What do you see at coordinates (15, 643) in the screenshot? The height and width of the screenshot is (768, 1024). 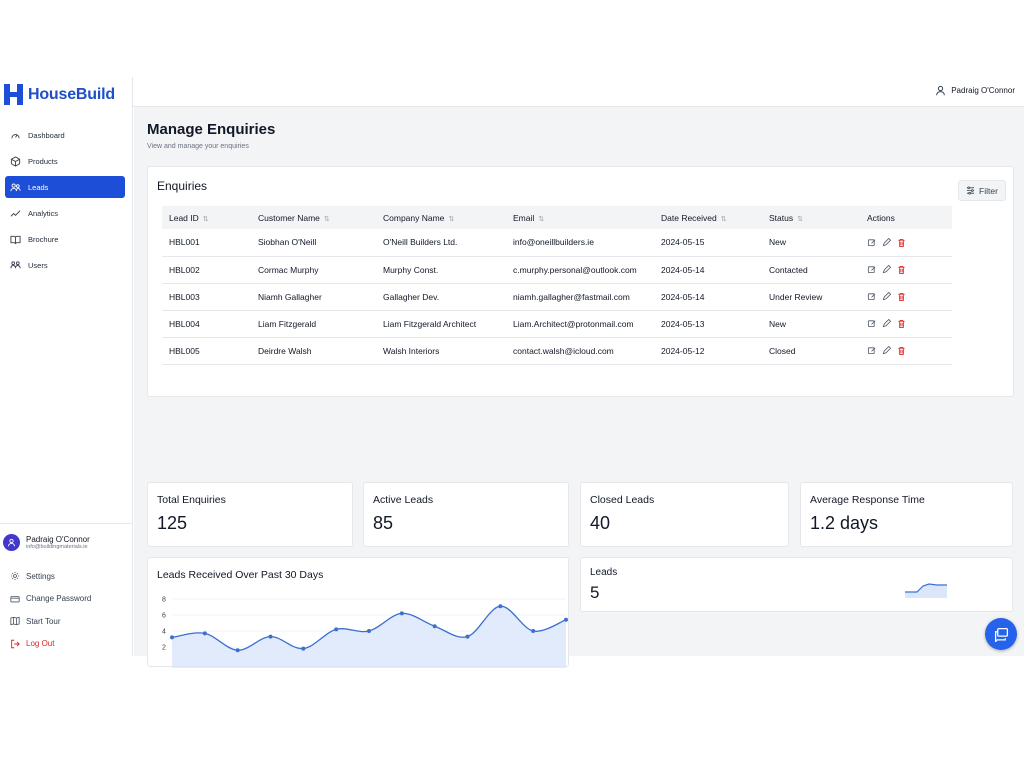 I see `logout-icon` at bounding box center [15, 643].